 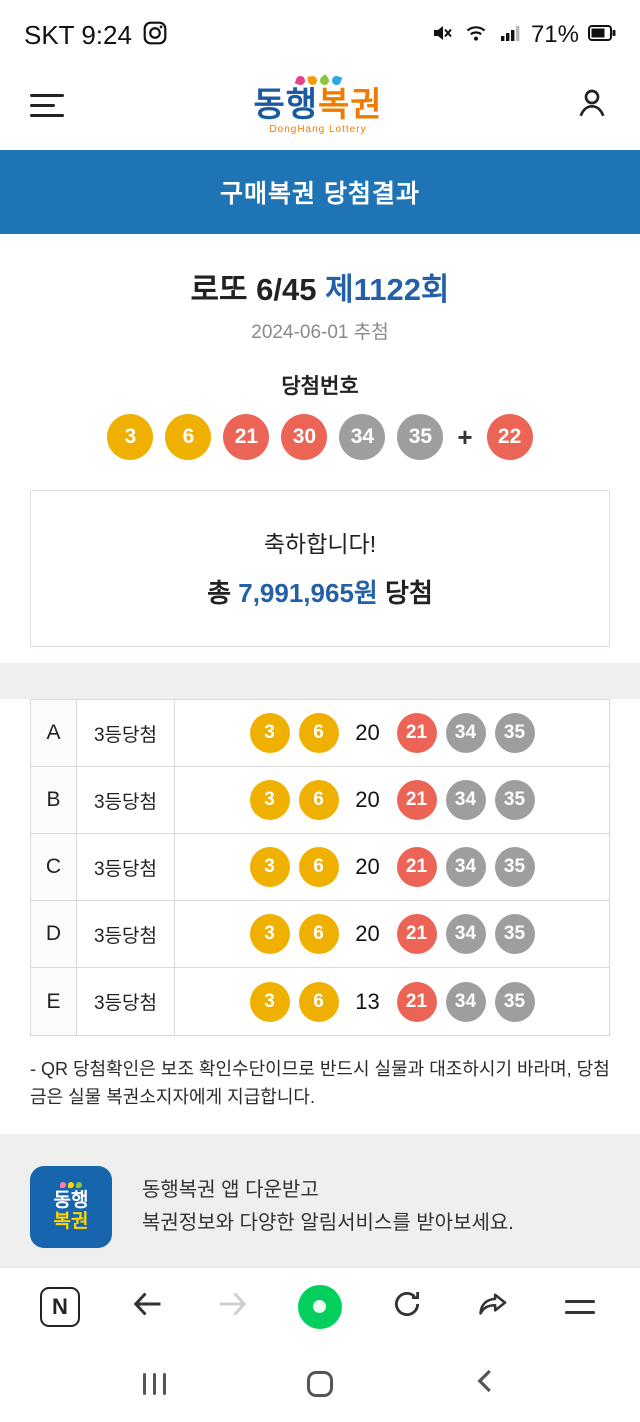 I want to click on android-back-button, so click(x=486, y=1384).